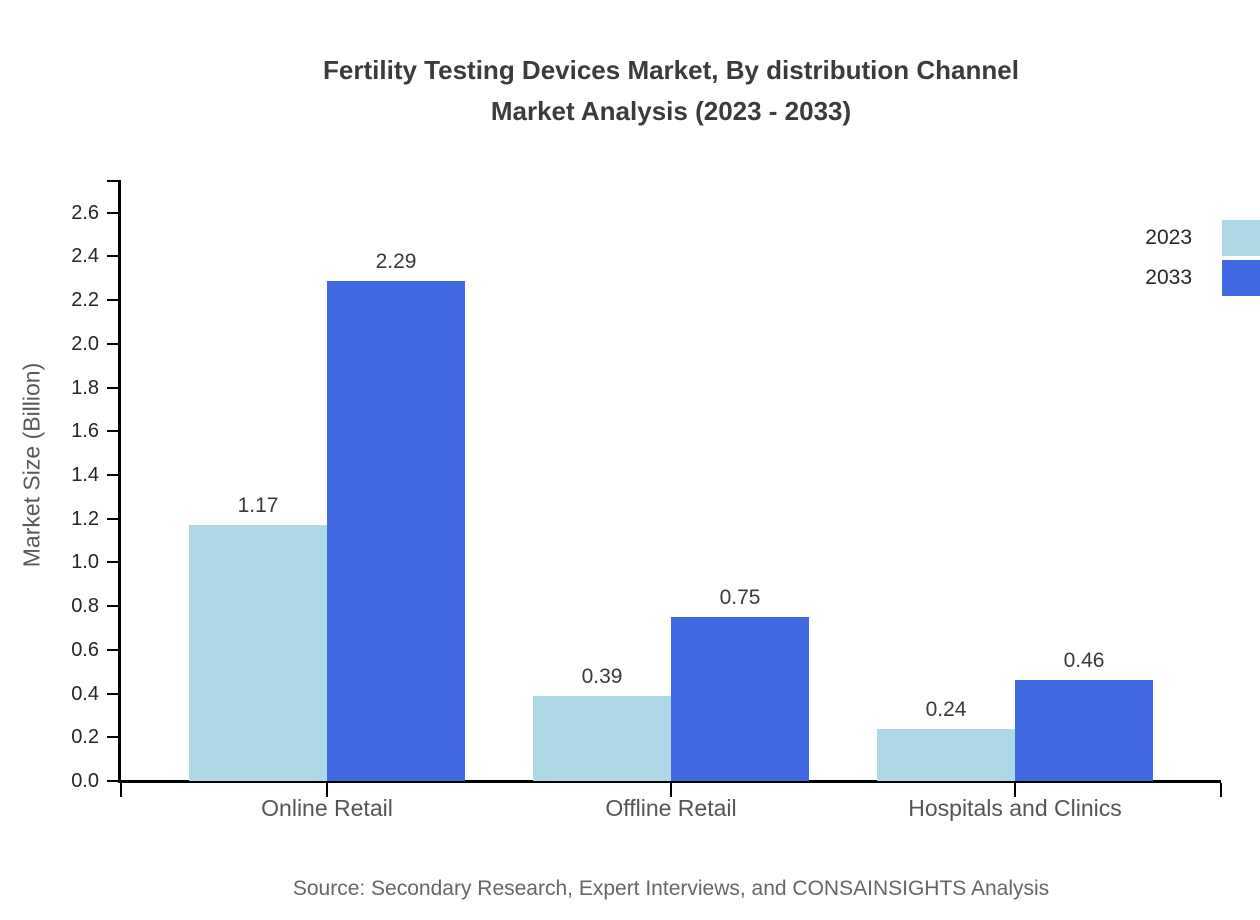  Describe the element at coordinates (85, 693) in the screenshot. I see `y-tick-label: 0.4` at that location.